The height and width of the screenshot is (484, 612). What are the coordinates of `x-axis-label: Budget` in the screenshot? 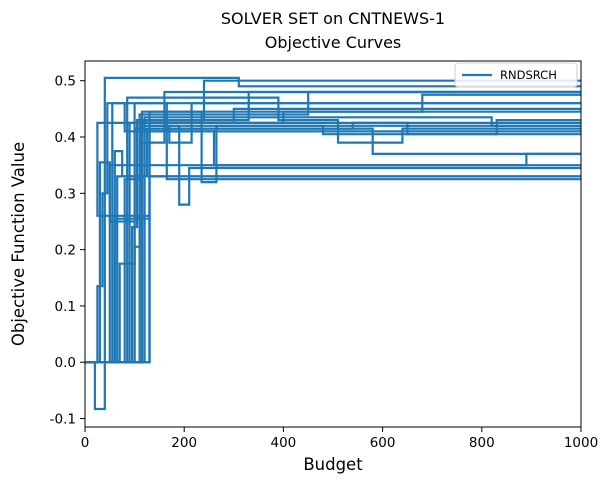 It's located at (333, 464).